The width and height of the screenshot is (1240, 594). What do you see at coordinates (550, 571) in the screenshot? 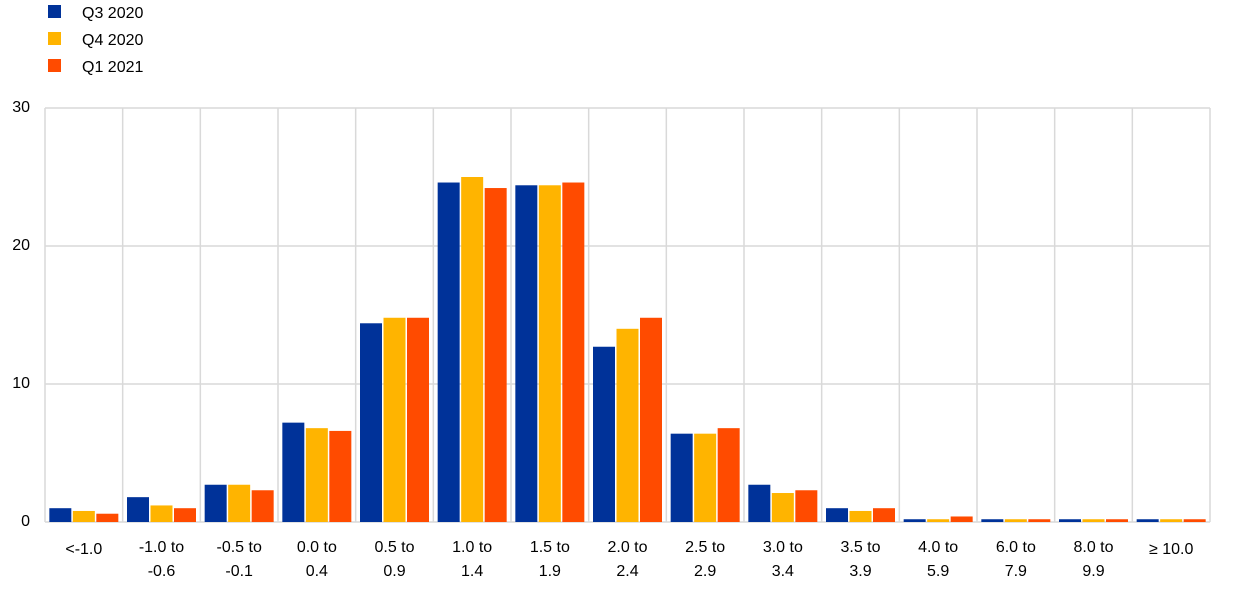
I see `x-tick-label: 1.9` at bounding box center [550, 571].